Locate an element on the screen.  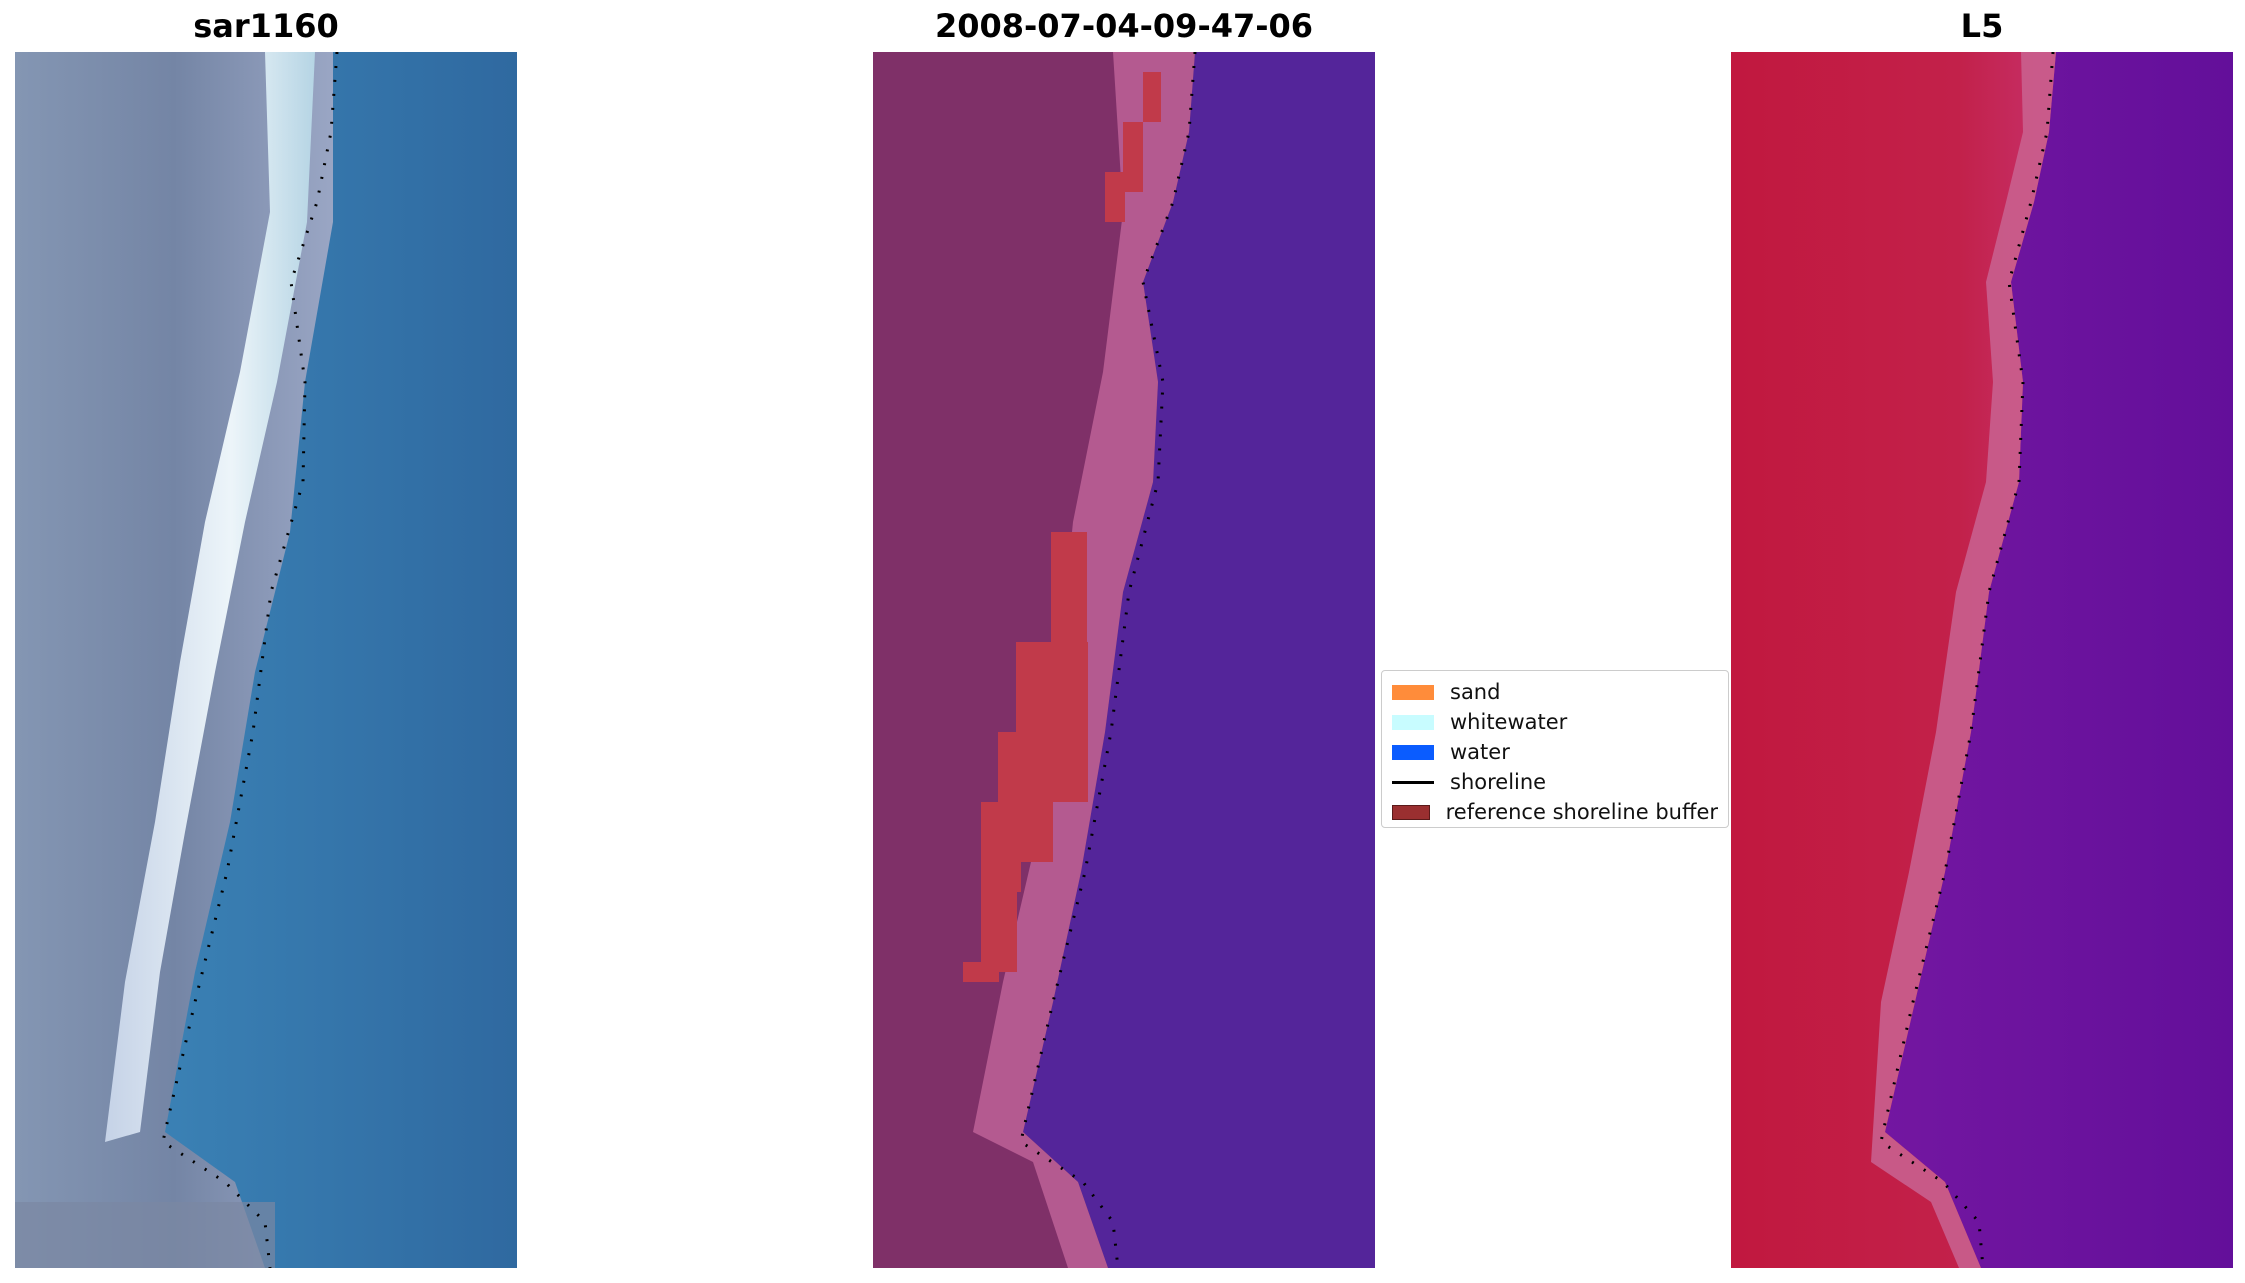
panel-title-classification: 2008-07-04-09-47-06 is located at coordinates (1124, 26).